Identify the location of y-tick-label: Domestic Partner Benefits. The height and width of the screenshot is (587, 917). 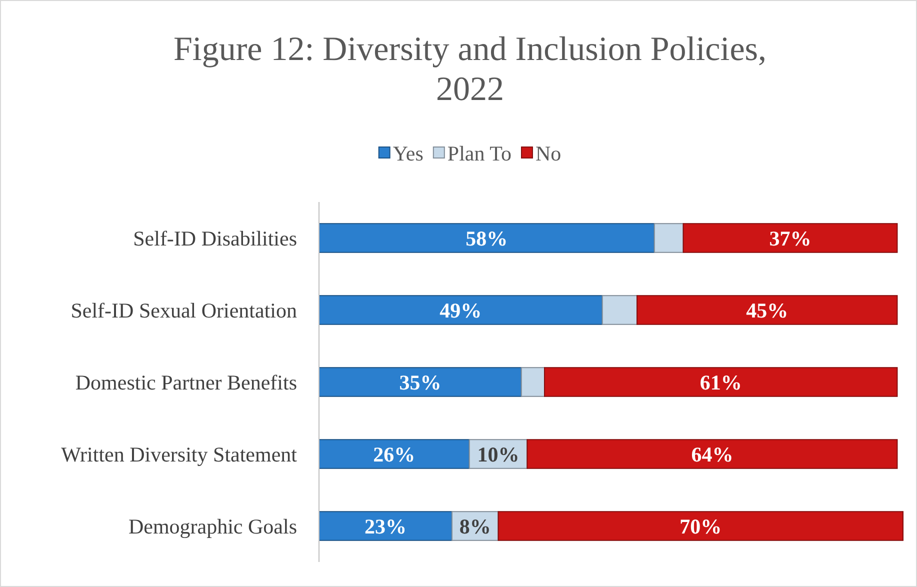
(186, 382).